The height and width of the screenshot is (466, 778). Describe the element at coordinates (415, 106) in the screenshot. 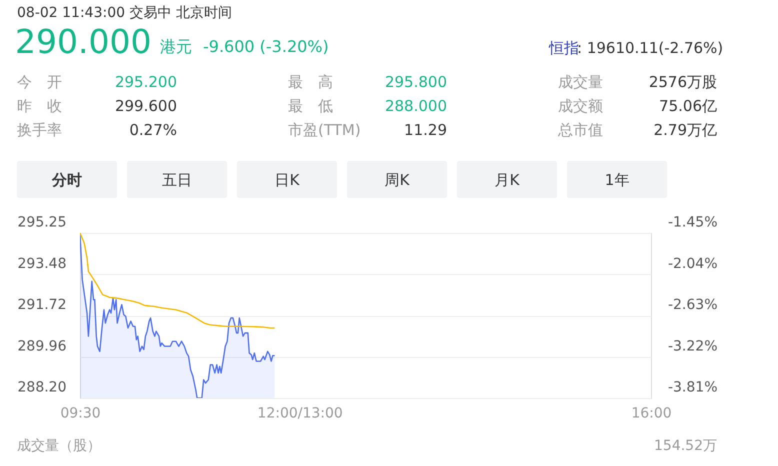

I see `text: 288.000` at that location.